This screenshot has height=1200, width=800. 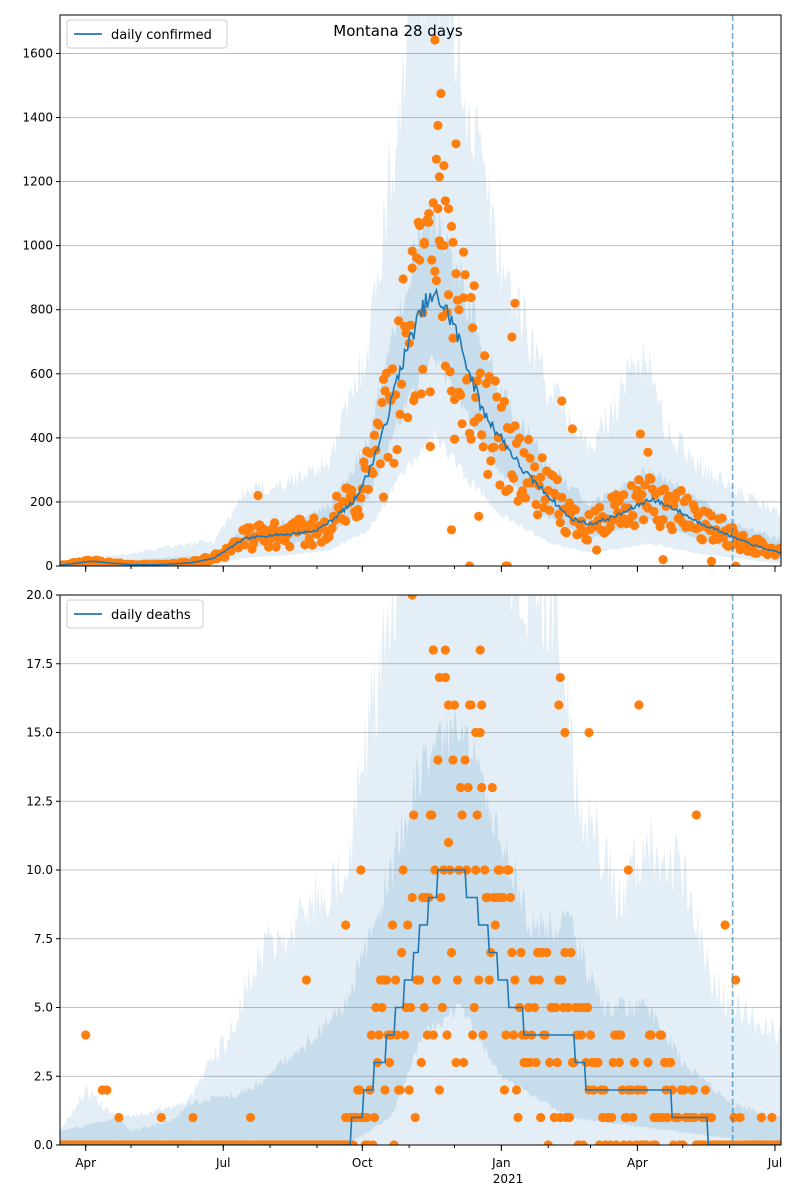 I want to click on y-tick-label: 0, so click(x=49, y=566).